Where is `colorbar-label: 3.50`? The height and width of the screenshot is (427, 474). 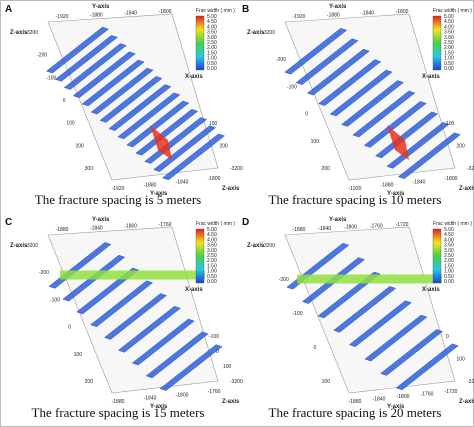
colorbar-label: 3.50 is located at coordinates (212, 246).